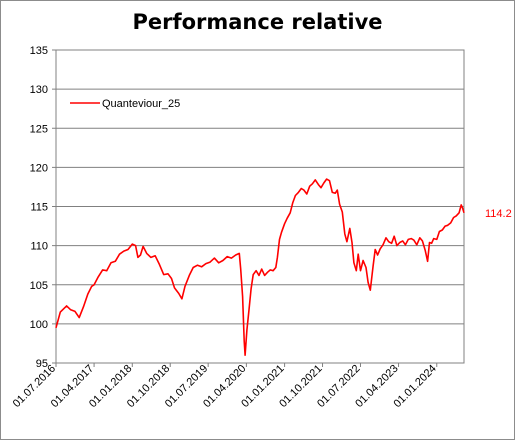  I want to click on y-tick-label: 110, so click(39, 247).